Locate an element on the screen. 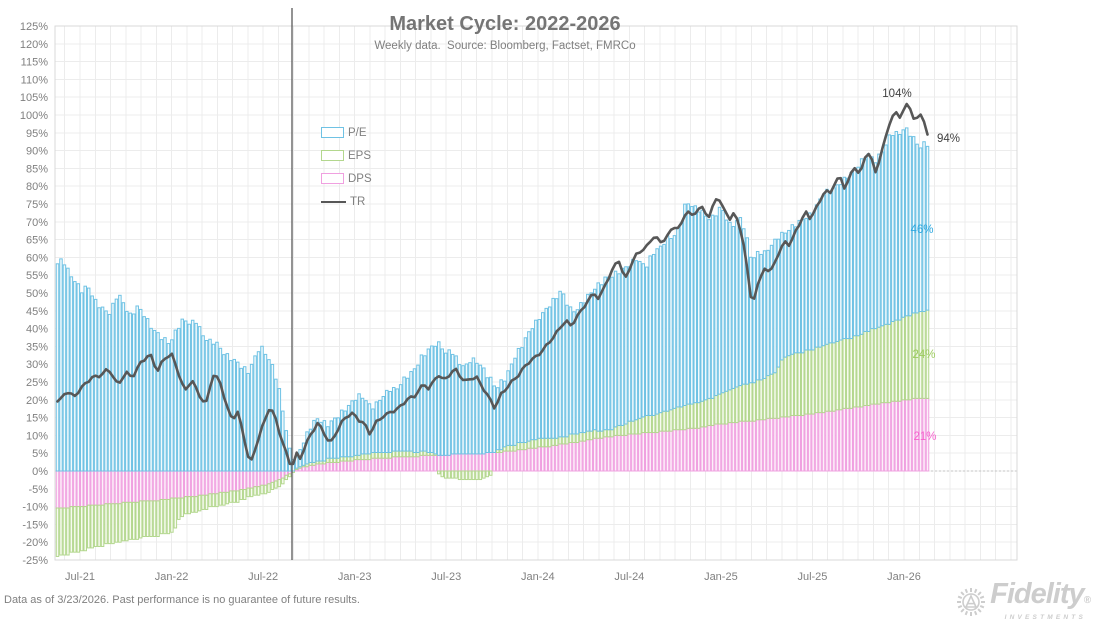 The height and width of the screenshot is (625, 1098). legend-label-dps: DPS is located at coordinates (360, 178).